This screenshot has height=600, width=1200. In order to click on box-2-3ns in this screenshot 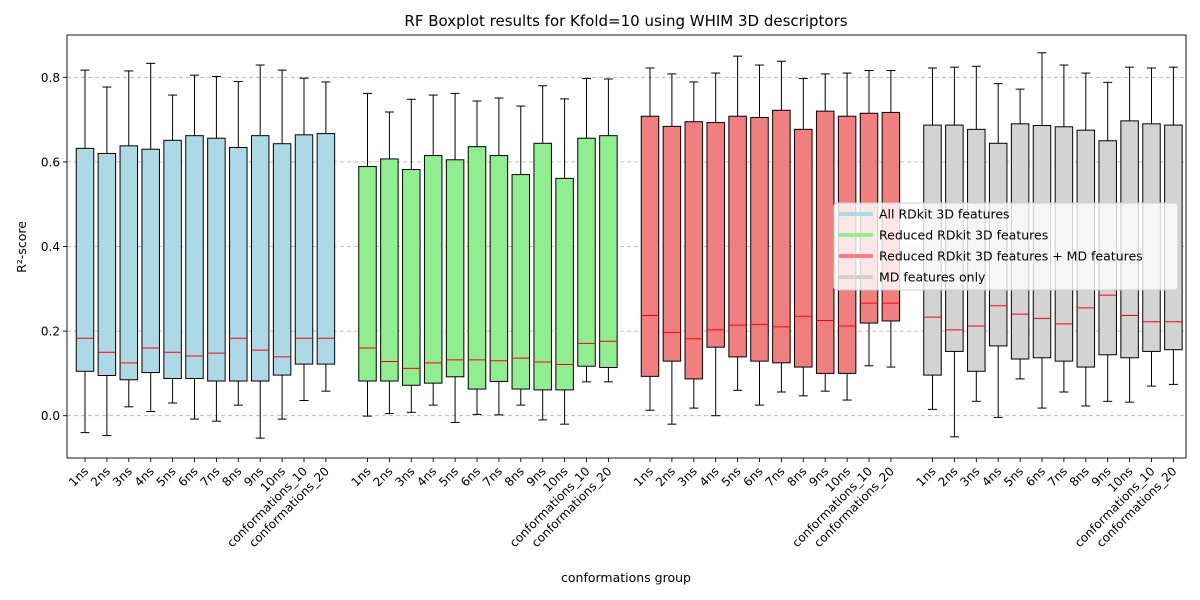, I will do `click(411, 255)`.